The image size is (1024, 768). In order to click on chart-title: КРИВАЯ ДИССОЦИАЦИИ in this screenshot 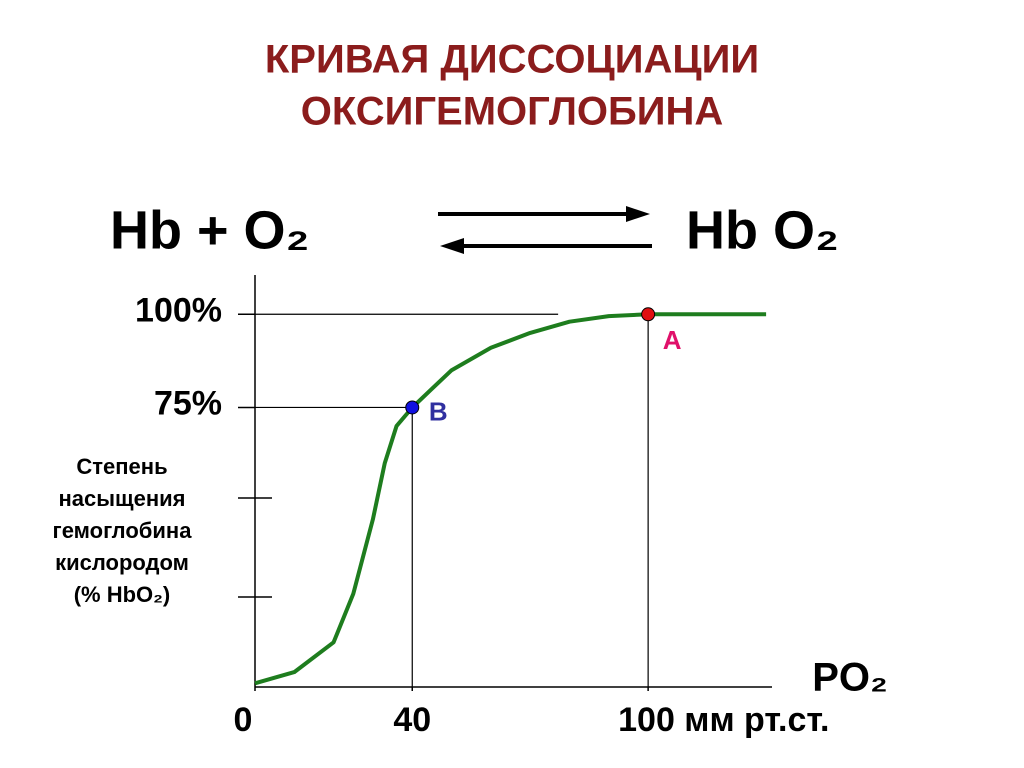, I will do `click(512, 60)`.